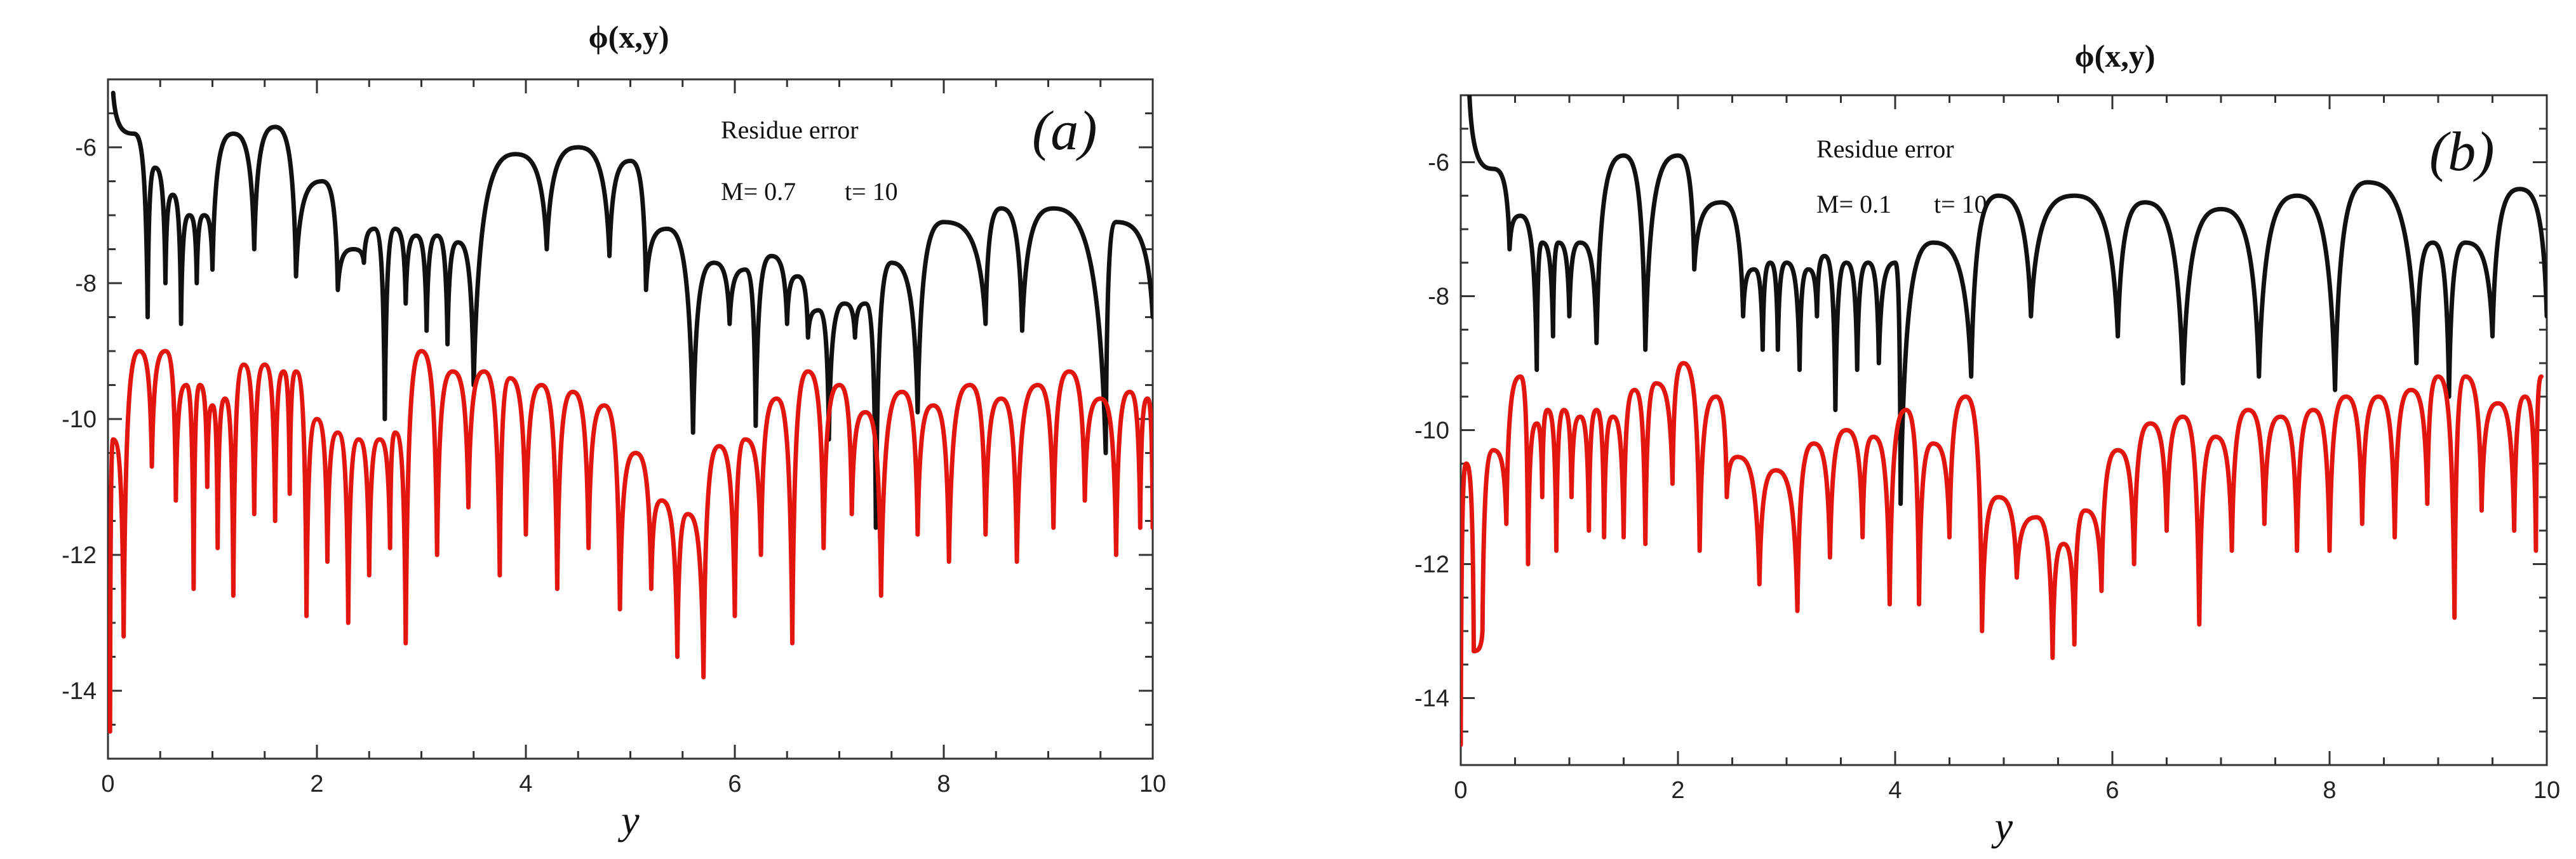 This screenshot has height=859, width=2576. I want to click on annotation-m-value: M= 0.1, so click(1853, 204).